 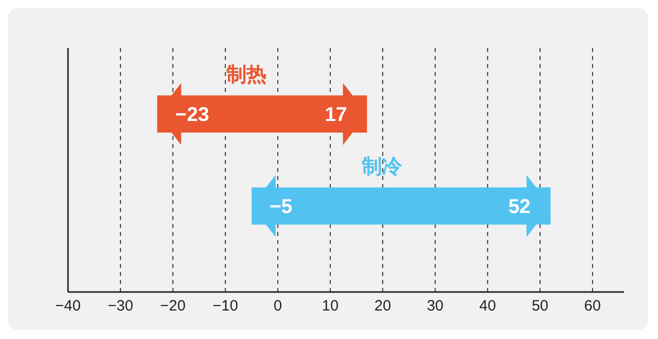 I want to click on annotation: 52, so click(x=519, y=207).